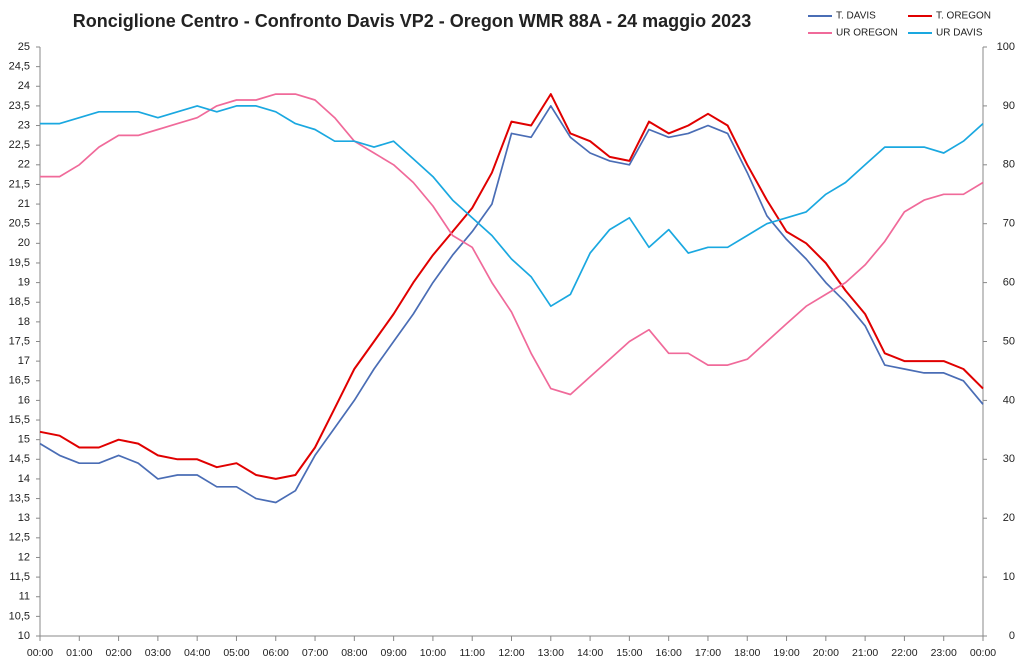  Describe the element at coordinates (19, 145) in the screenshot. I see `y-tick-label: 22,5` at that location.